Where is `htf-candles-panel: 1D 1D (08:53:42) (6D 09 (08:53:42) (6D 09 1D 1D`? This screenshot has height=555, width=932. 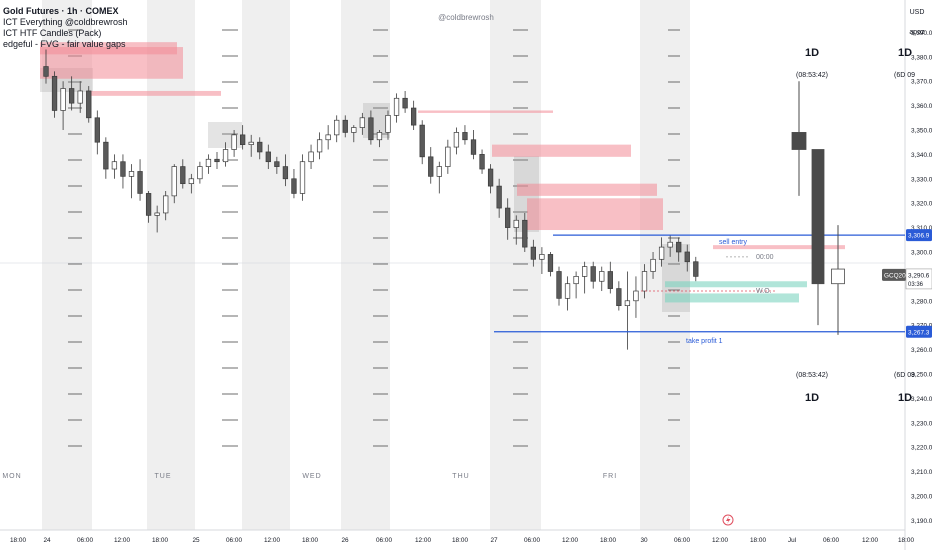 htf-candles-panel: 1D 1D (08:53:42) (6D 09 (08:53:42) (6D 09 1D 1D is located at coordinates (853, 225).